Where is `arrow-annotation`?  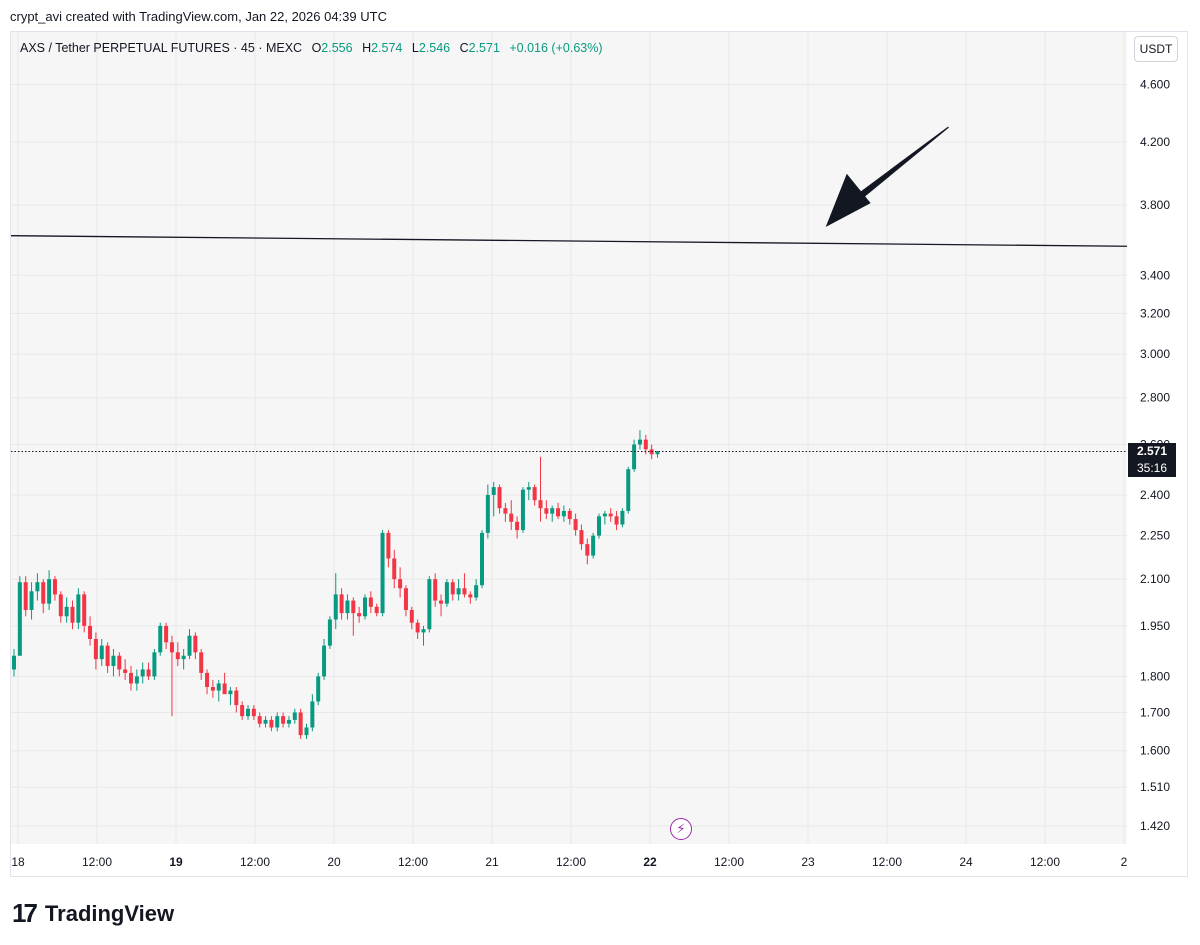
arrow-annotation is located at coordinates (887, 177).